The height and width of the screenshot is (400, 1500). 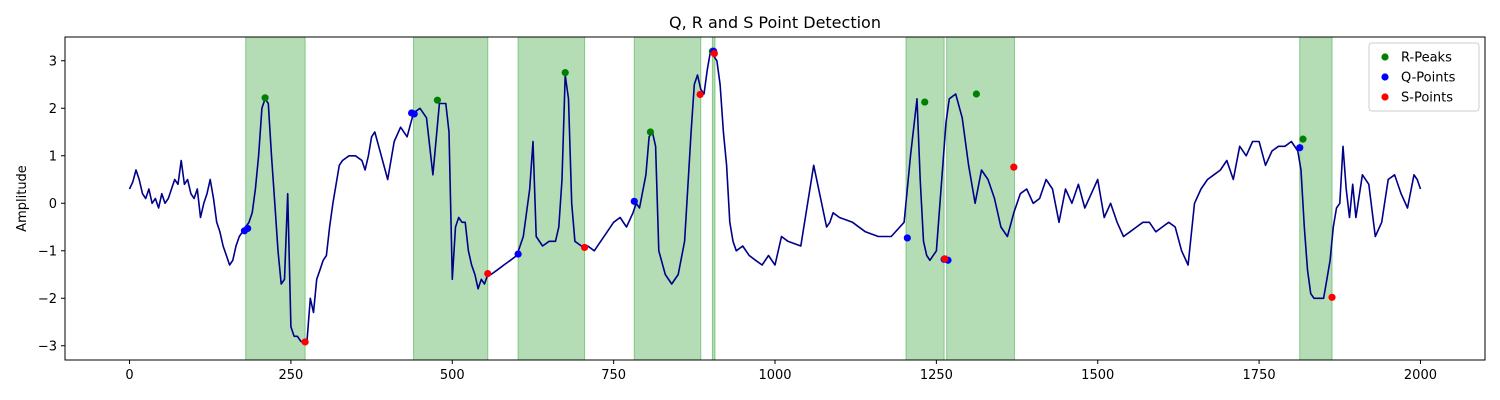 I want to click on legend-box, so click(x=1424, y=77).